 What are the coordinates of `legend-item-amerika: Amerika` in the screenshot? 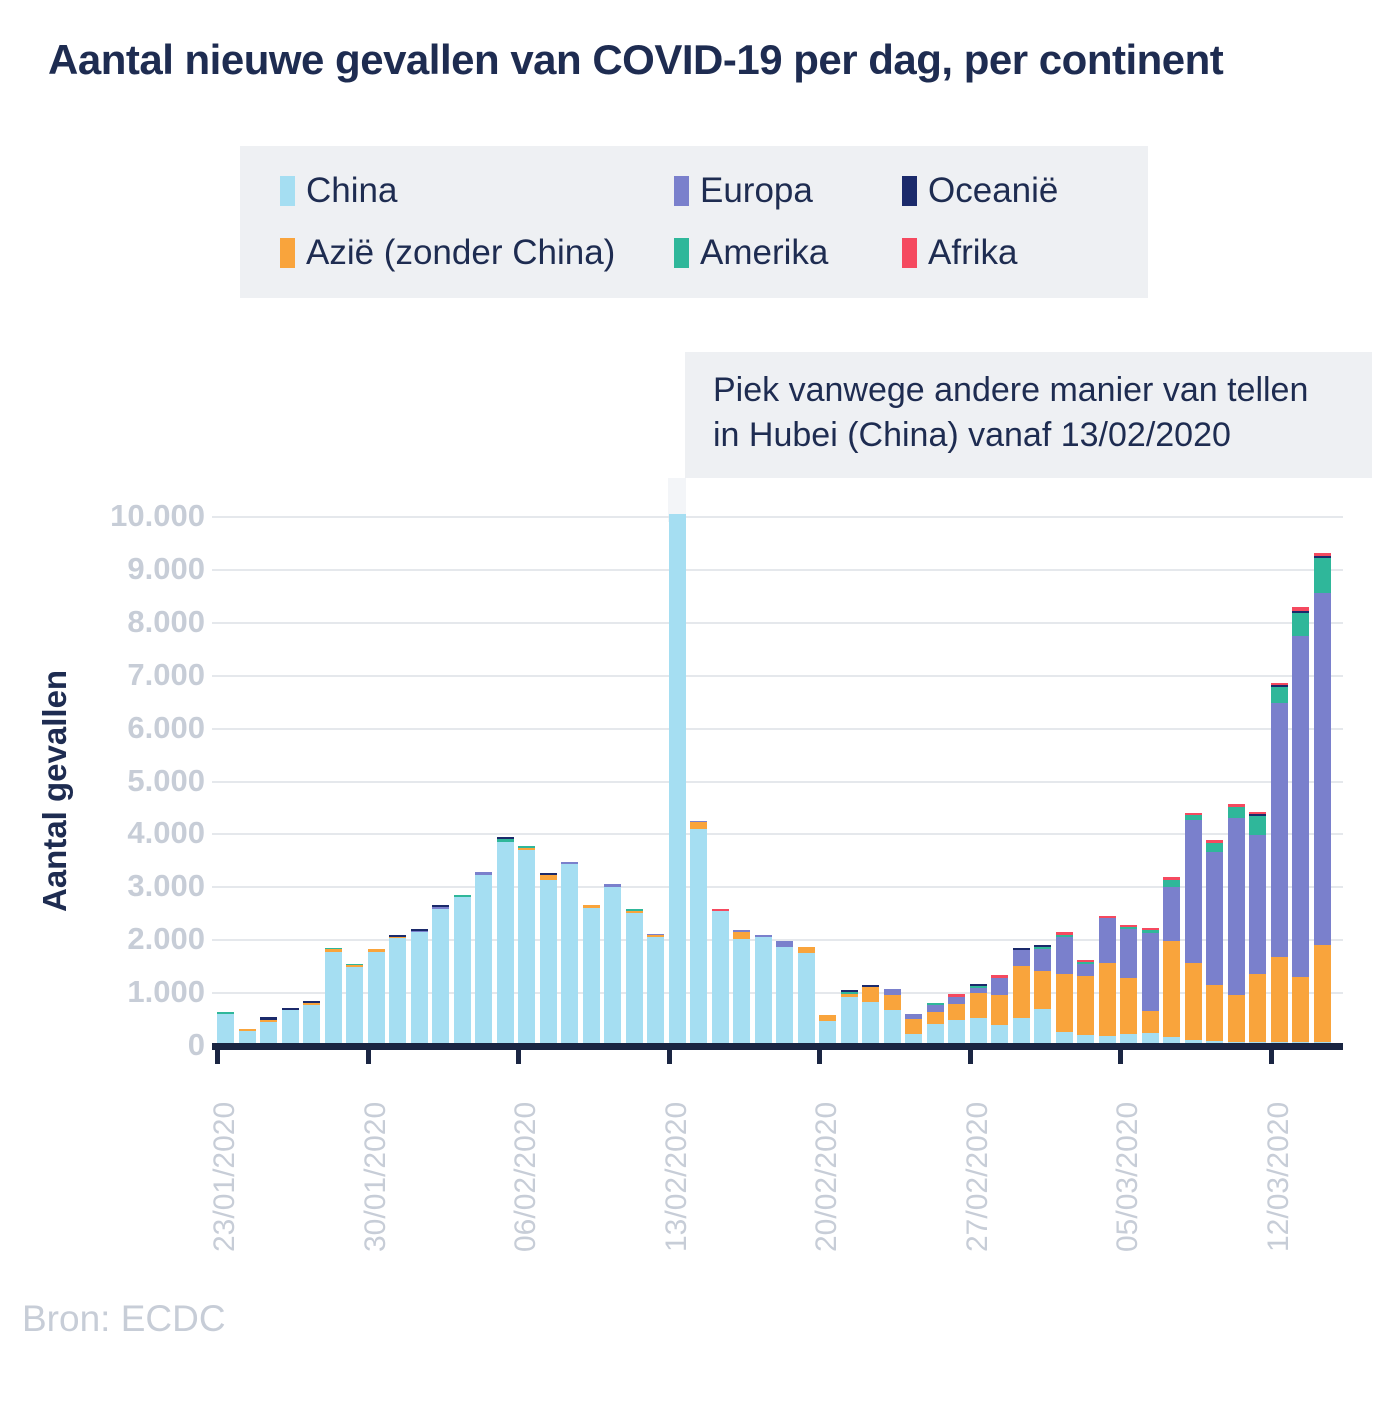 It's located at (751, 253).